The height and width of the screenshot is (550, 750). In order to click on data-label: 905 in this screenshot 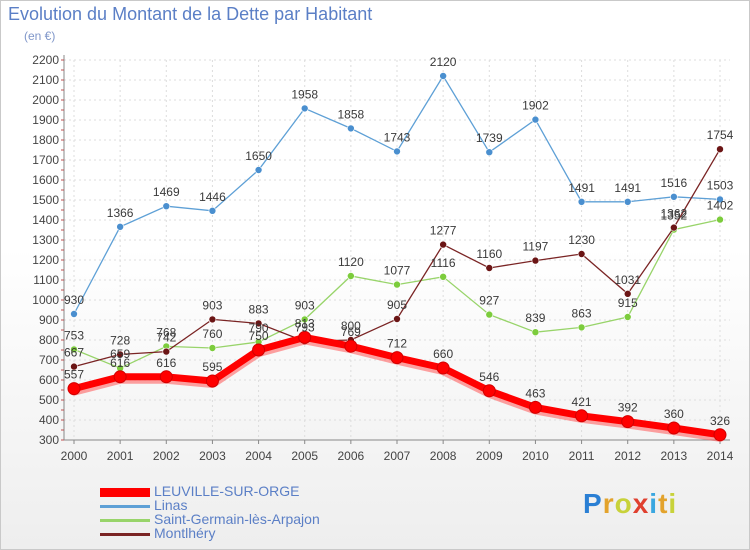, I will do `click(397, 305)`.